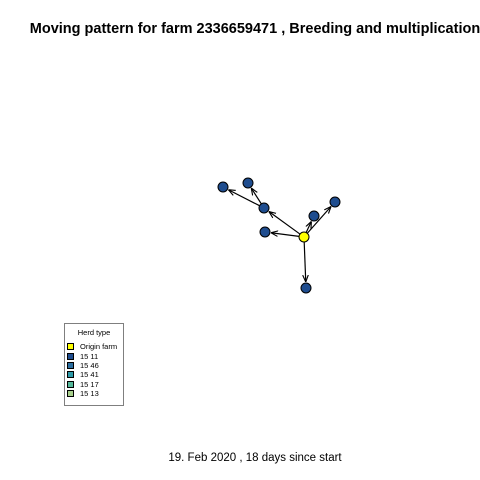 The width and height of the screenshot is (480, 480). What do you see at coordinates (304, 237) in the screenshot?
I see `origin-farm-node` at bounding box center [304, 237].